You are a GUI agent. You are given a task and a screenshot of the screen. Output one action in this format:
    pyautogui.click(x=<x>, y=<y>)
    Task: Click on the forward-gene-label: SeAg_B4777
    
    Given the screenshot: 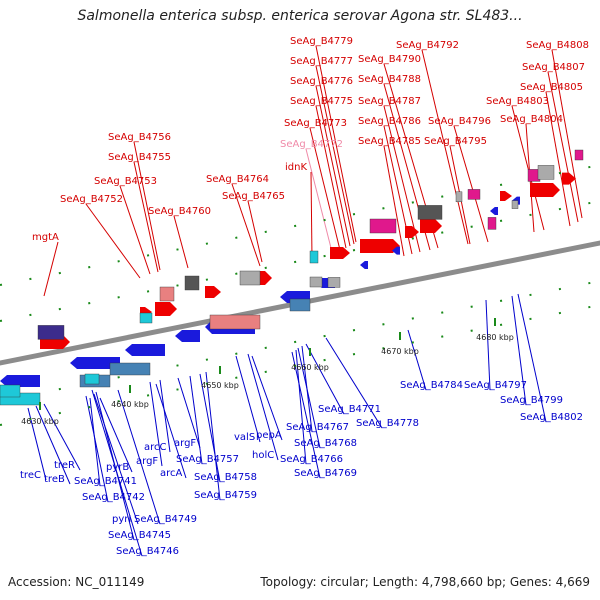 What is the action you would take?
    pyautogui.click(x=321, y=61)
    